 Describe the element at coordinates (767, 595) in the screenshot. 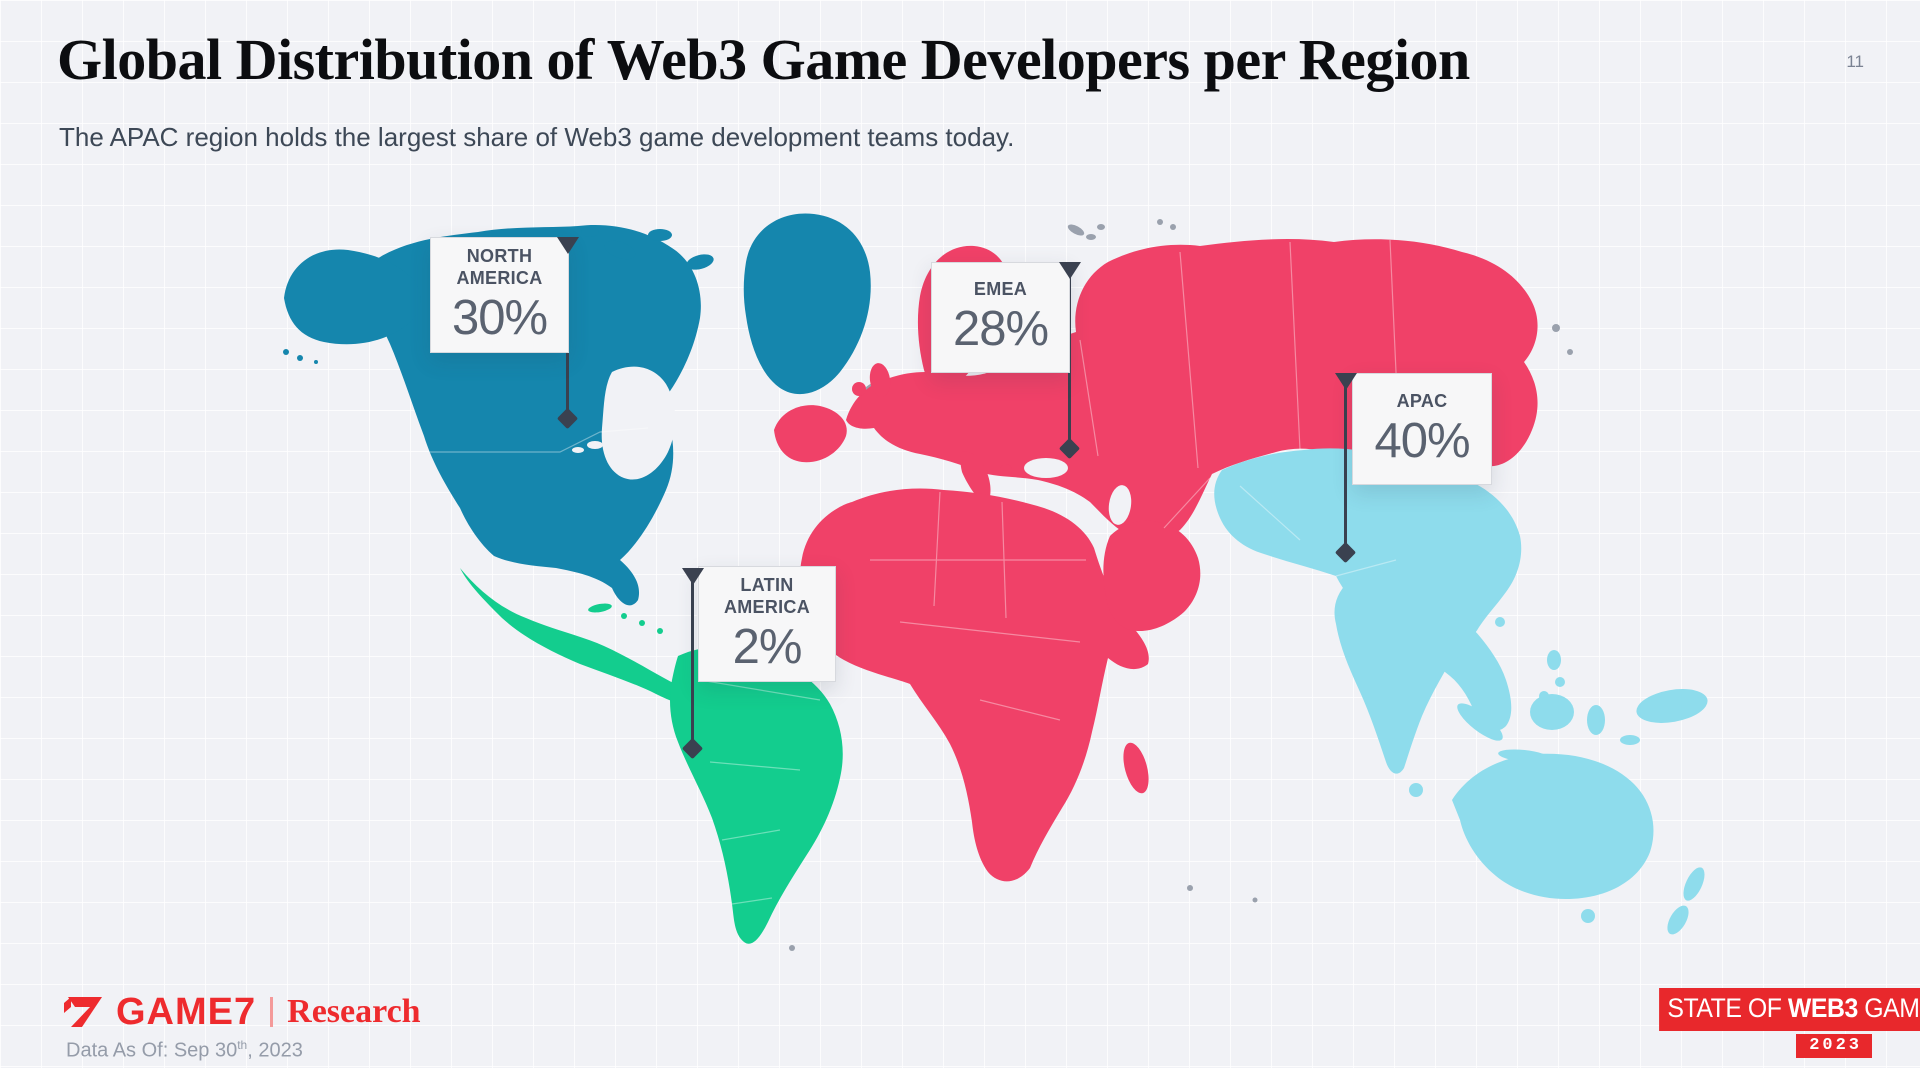

I see `callout-region-label: LATIN AMERICA` at that location.